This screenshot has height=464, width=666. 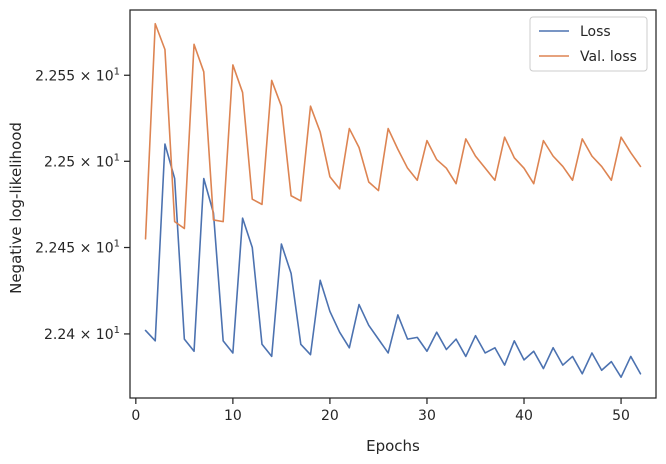 What do you see at coordinates (524, 416) in the screenshot?
I see `x-tick-label: 40` at bounding box center [524, 416].